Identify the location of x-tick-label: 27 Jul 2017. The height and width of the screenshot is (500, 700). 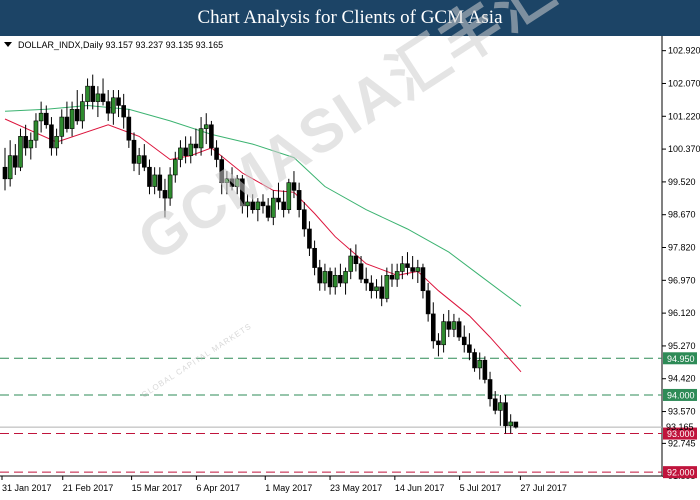
(543, 488).